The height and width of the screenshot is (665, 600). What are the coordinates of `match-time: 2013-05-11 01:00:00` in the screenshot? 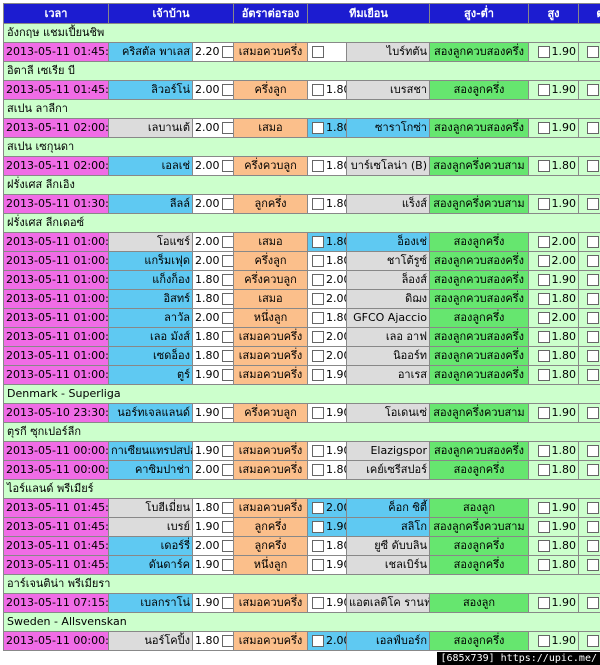 It's located at (56, 280).